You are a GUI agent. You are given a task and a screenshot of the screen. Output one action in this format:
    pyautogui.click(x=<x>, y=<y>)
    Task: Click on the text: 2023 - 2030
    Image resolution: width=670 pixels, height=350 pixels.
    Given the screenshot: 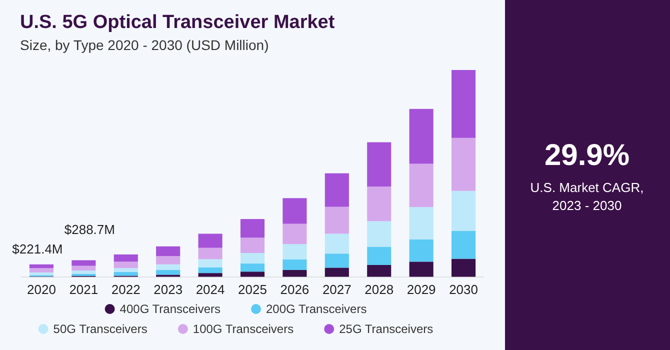 What is the action you would take?
    pyautogui.click(x=587, y=205)
    